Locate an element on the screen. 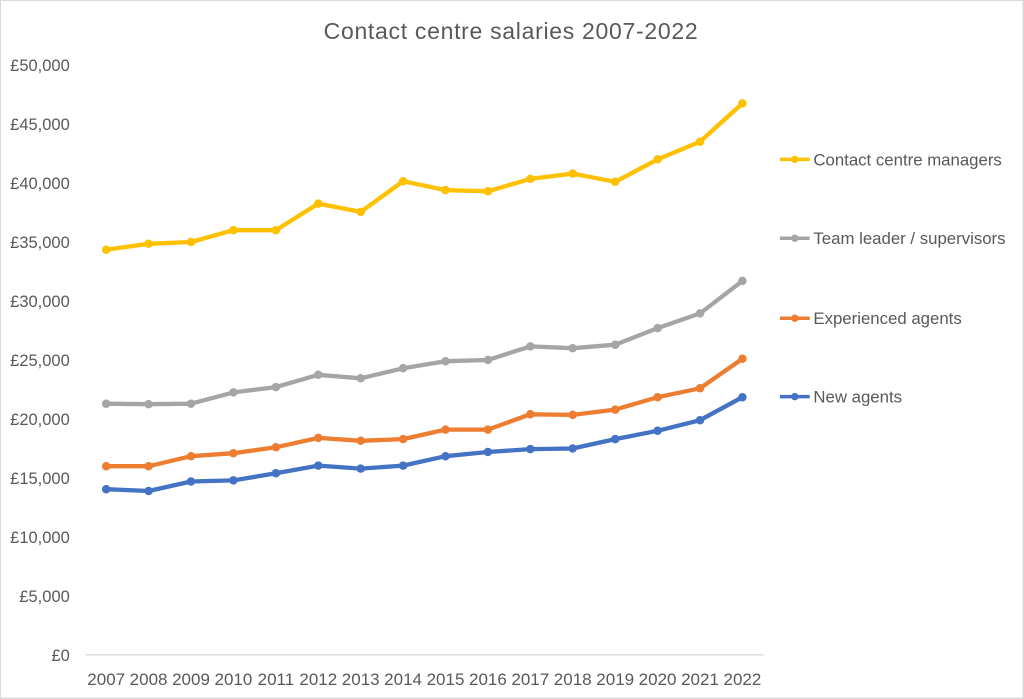  svg-text: 2017 is located at coordinates (530, 679).